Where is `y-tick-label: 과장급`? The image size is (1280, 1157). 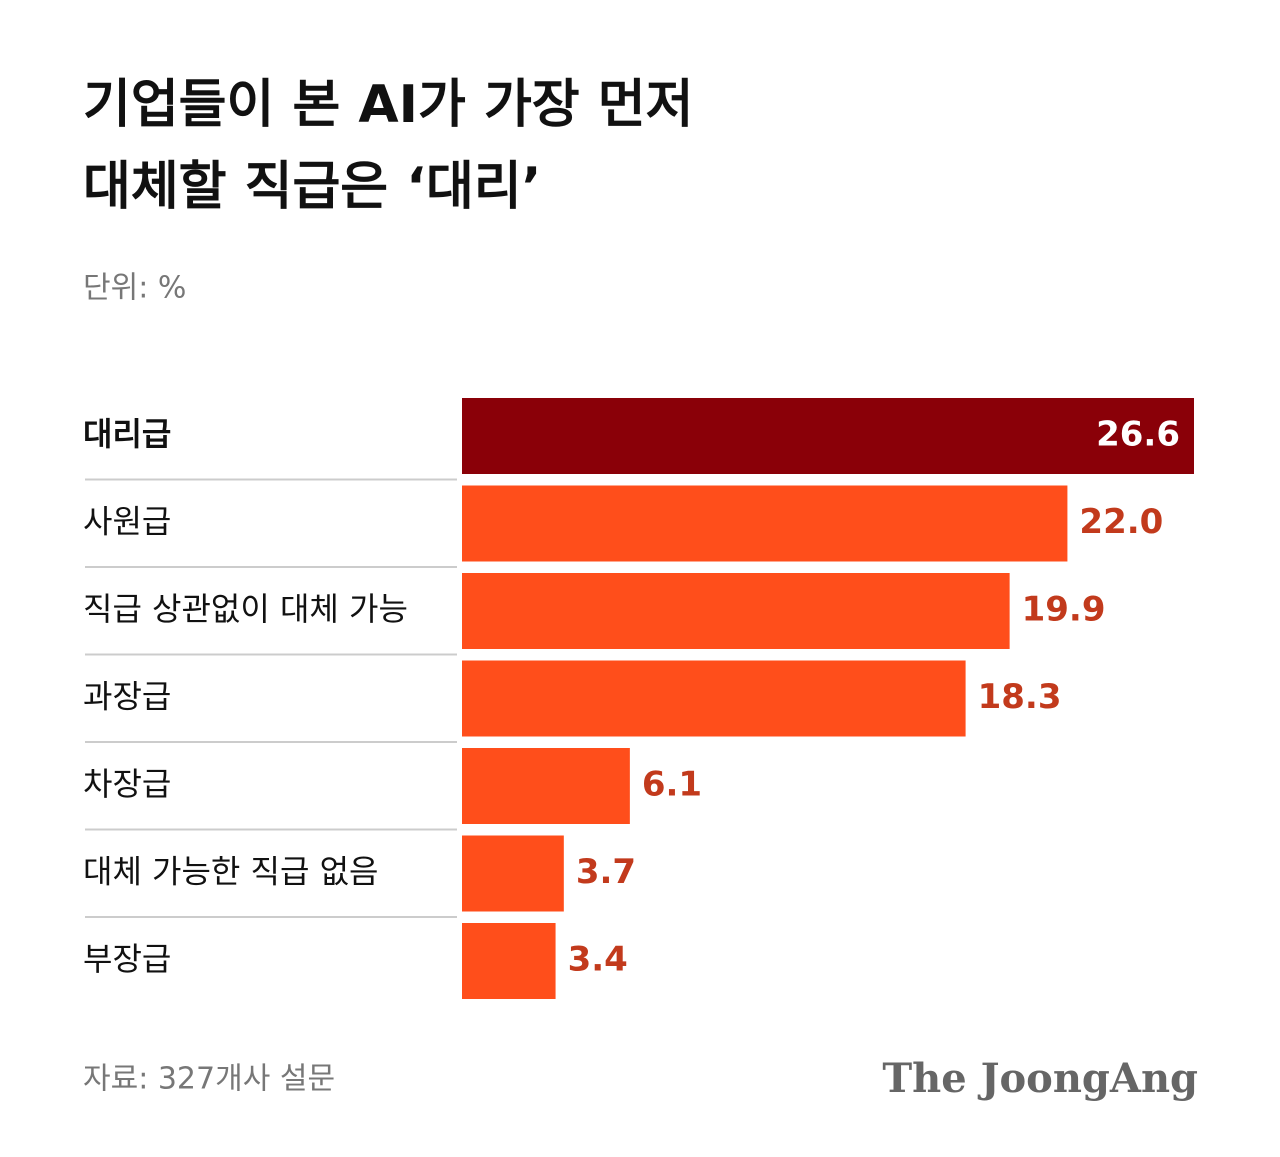 y-tick-label: 과장급 is located at coordinates (127, 697).